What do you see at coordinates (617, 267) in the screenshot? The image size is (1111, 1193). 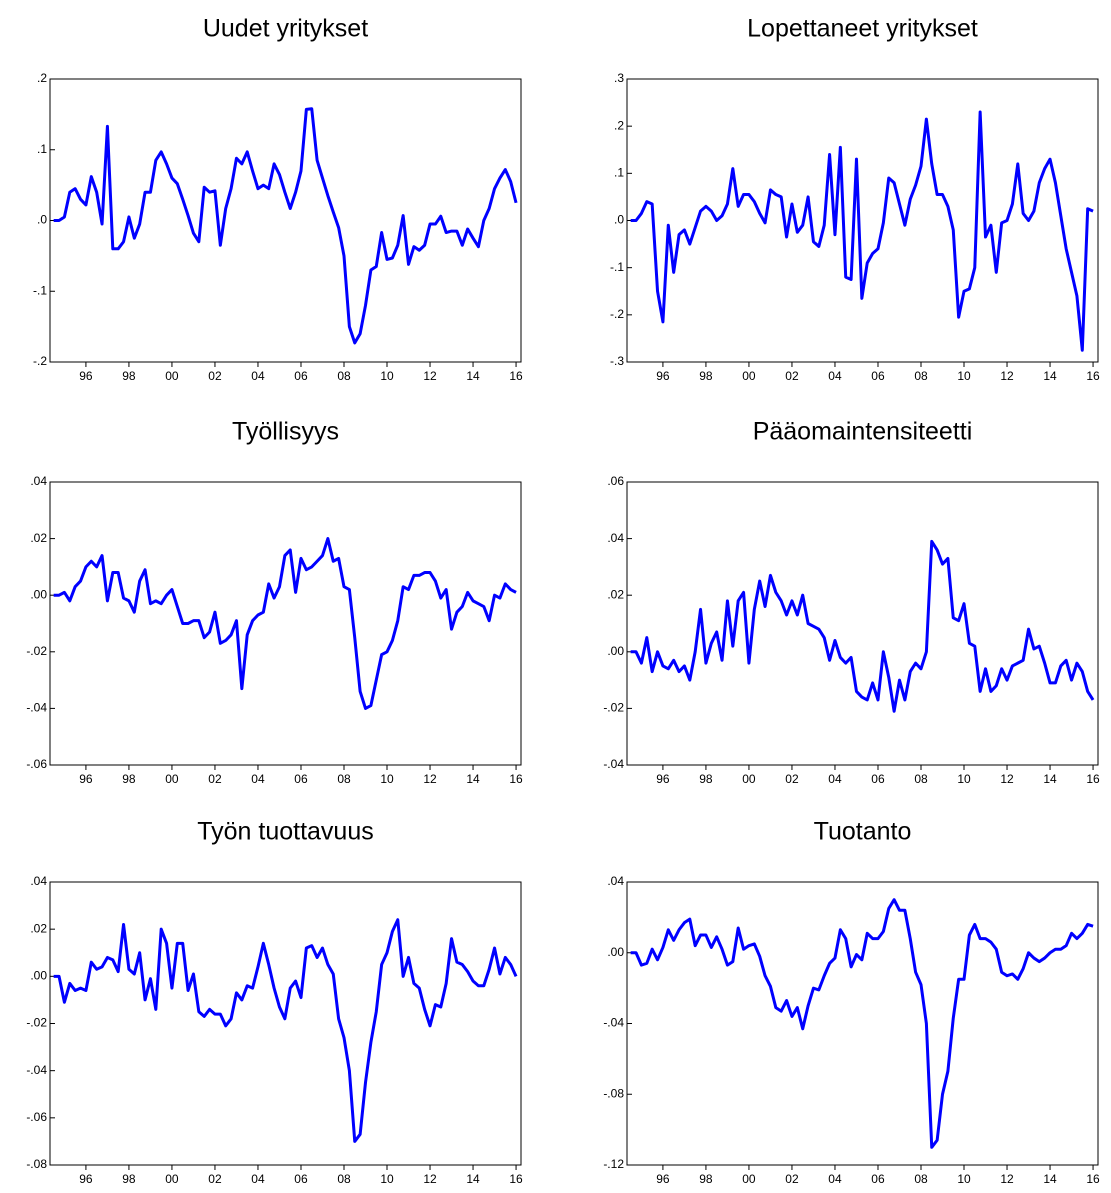 I see `y-tick-label: -.1` at bounding box center [617, 267].